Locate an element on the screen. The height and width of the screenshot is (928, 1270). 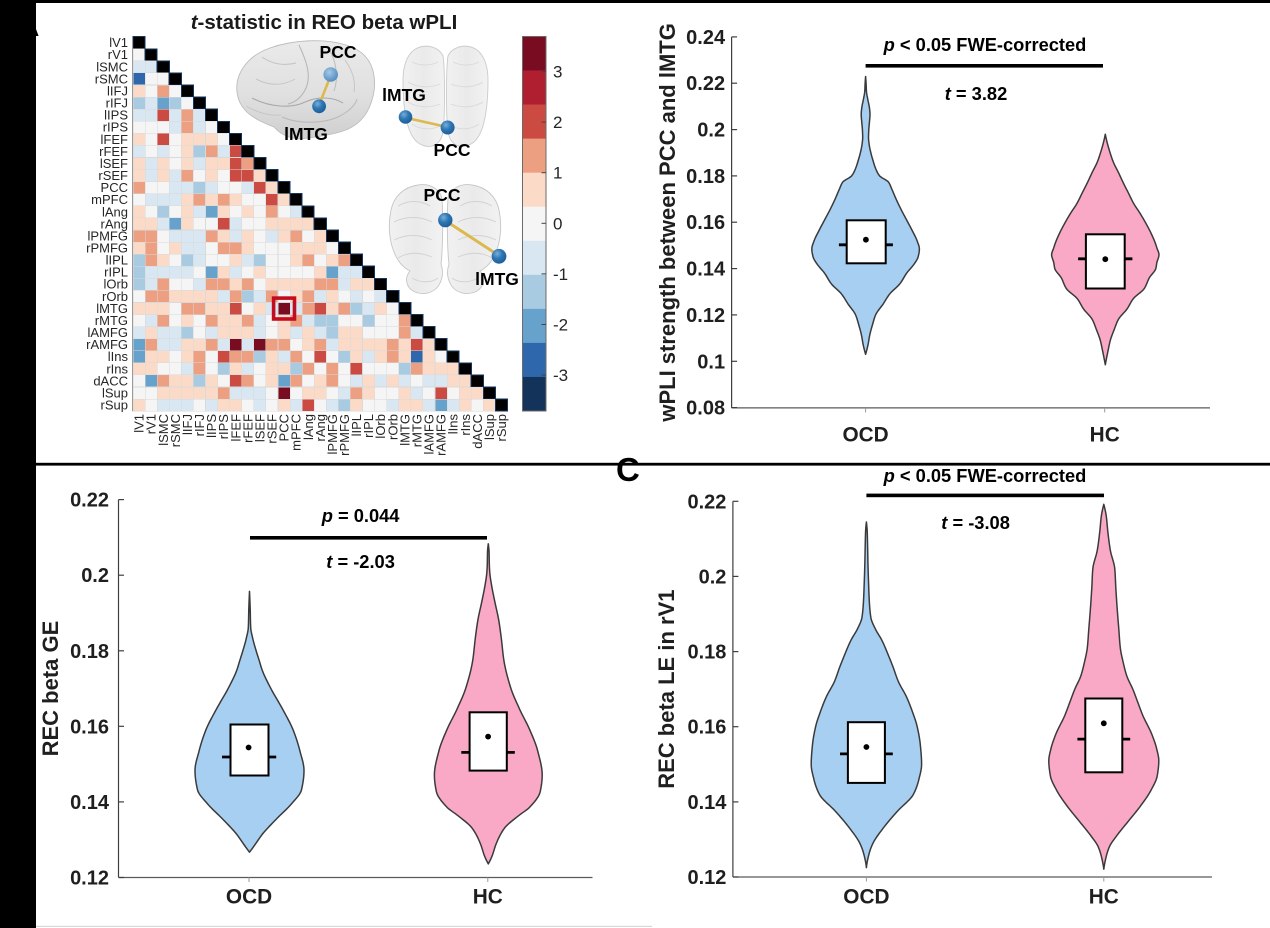
svg-text: B is located at coordinates (26, 470).